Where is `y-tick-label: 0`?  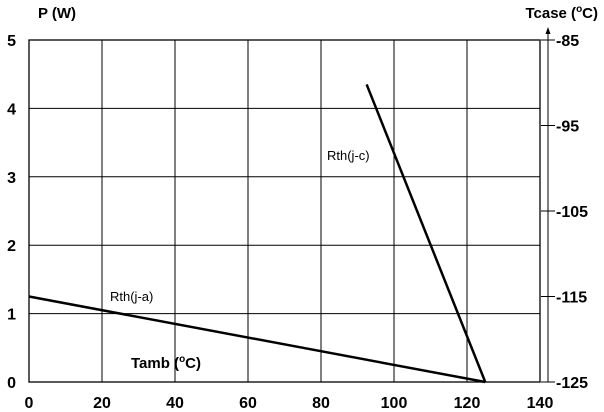
y-tick-label: 0 is located at coordinates (11, 383).